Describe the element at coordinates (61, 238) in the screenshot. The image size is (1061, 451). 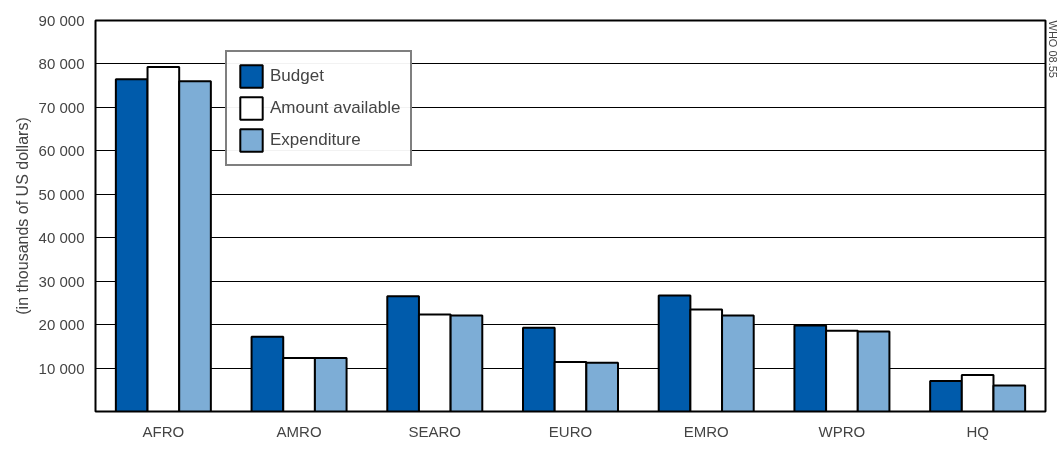
I see `y-tick-label: 40 000` at that location.